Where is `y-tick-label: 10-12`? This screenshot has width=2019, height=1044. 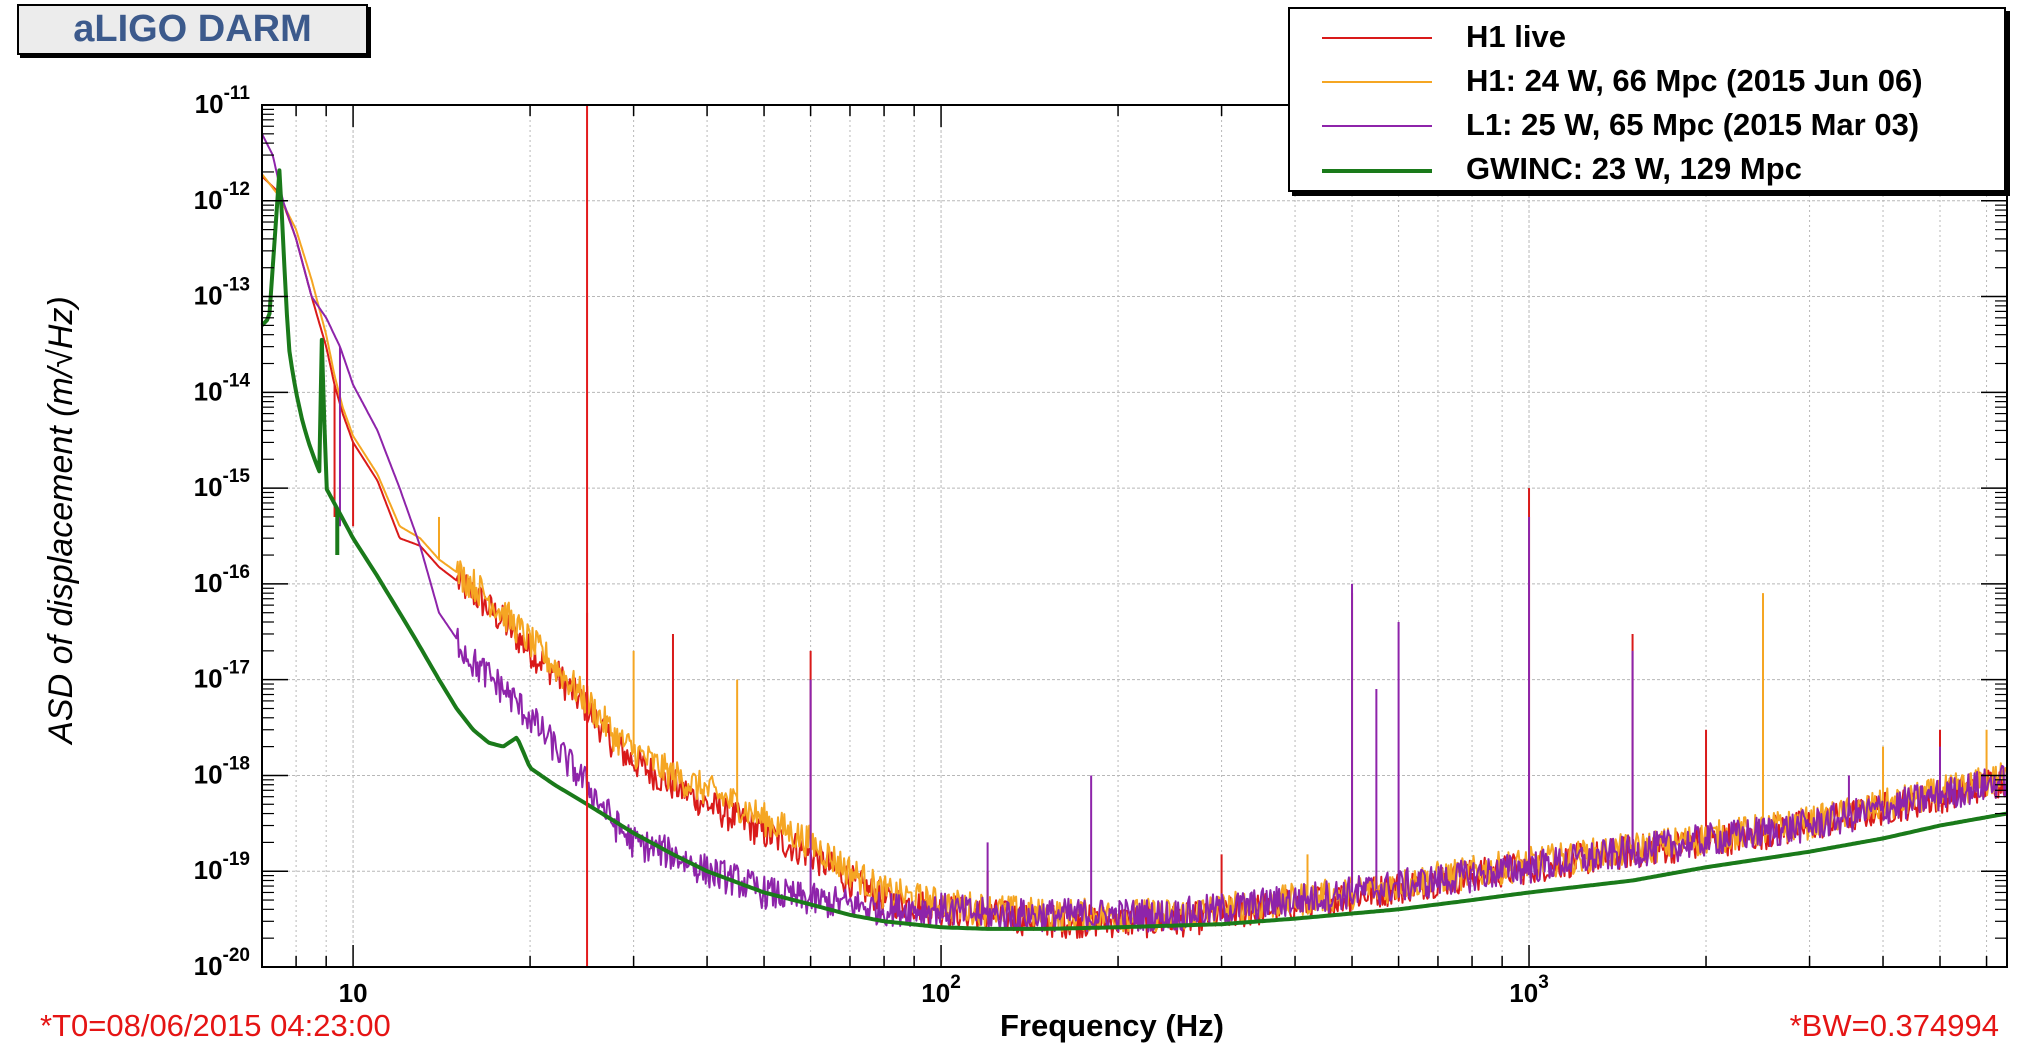 y-tick-label: 10-12 is located at coordinates (222, 197).